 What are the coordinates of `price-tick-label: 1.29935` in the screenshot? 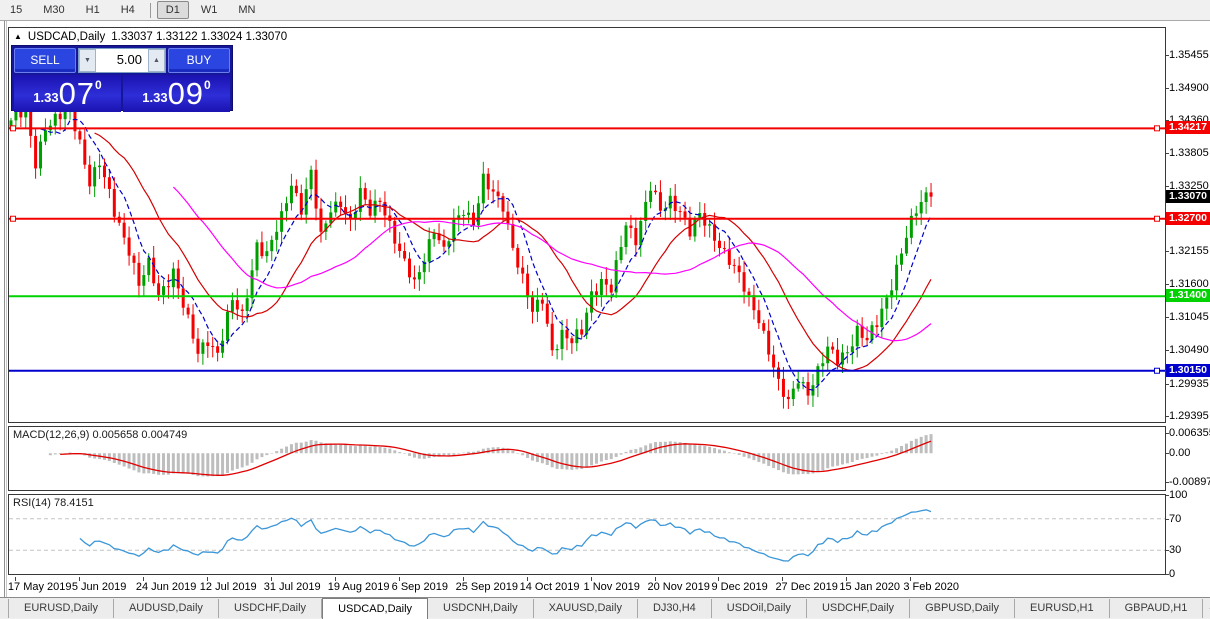 It's located at (1187, 383).